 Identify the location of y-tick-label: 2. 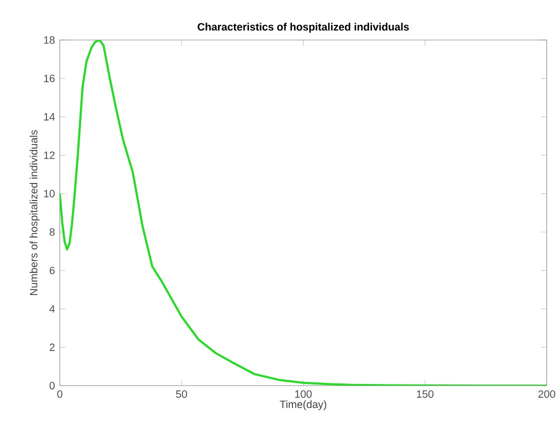
(52, 347).